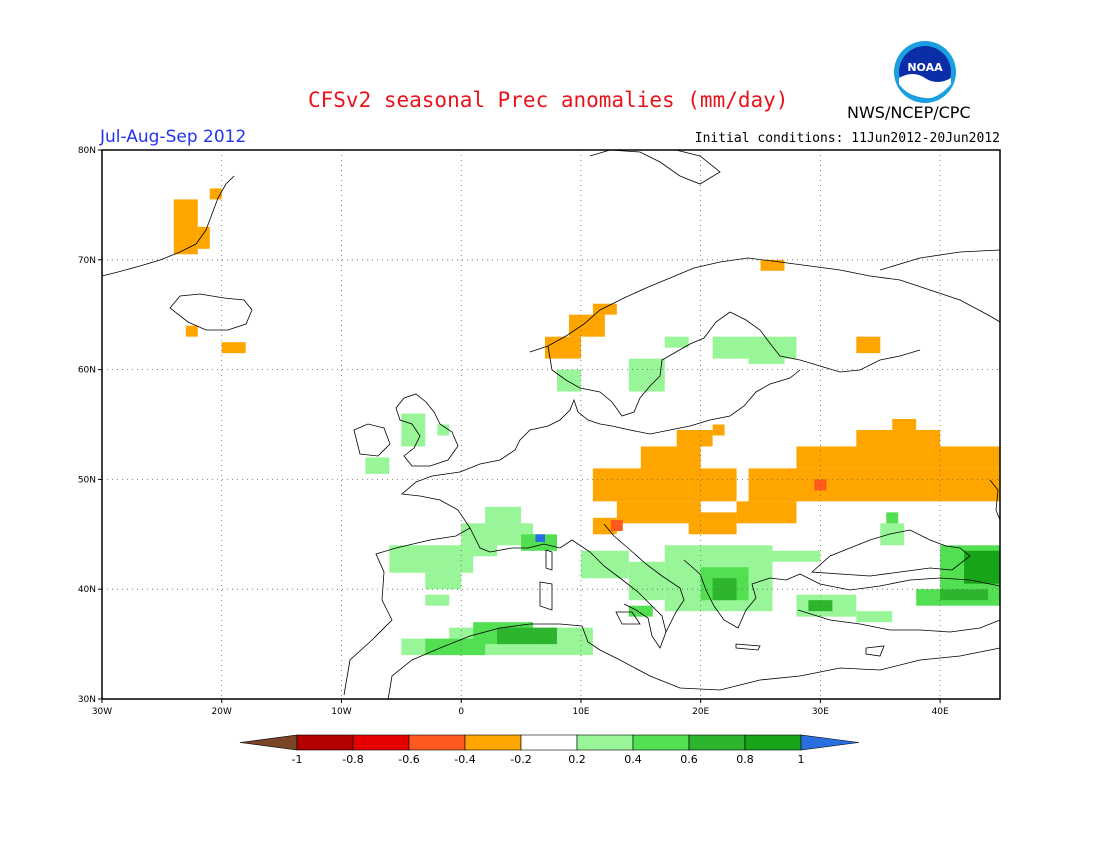  I want to click on latitude-labels: 30N 40N 50N 60N 70N 80N, so click(90, 425).